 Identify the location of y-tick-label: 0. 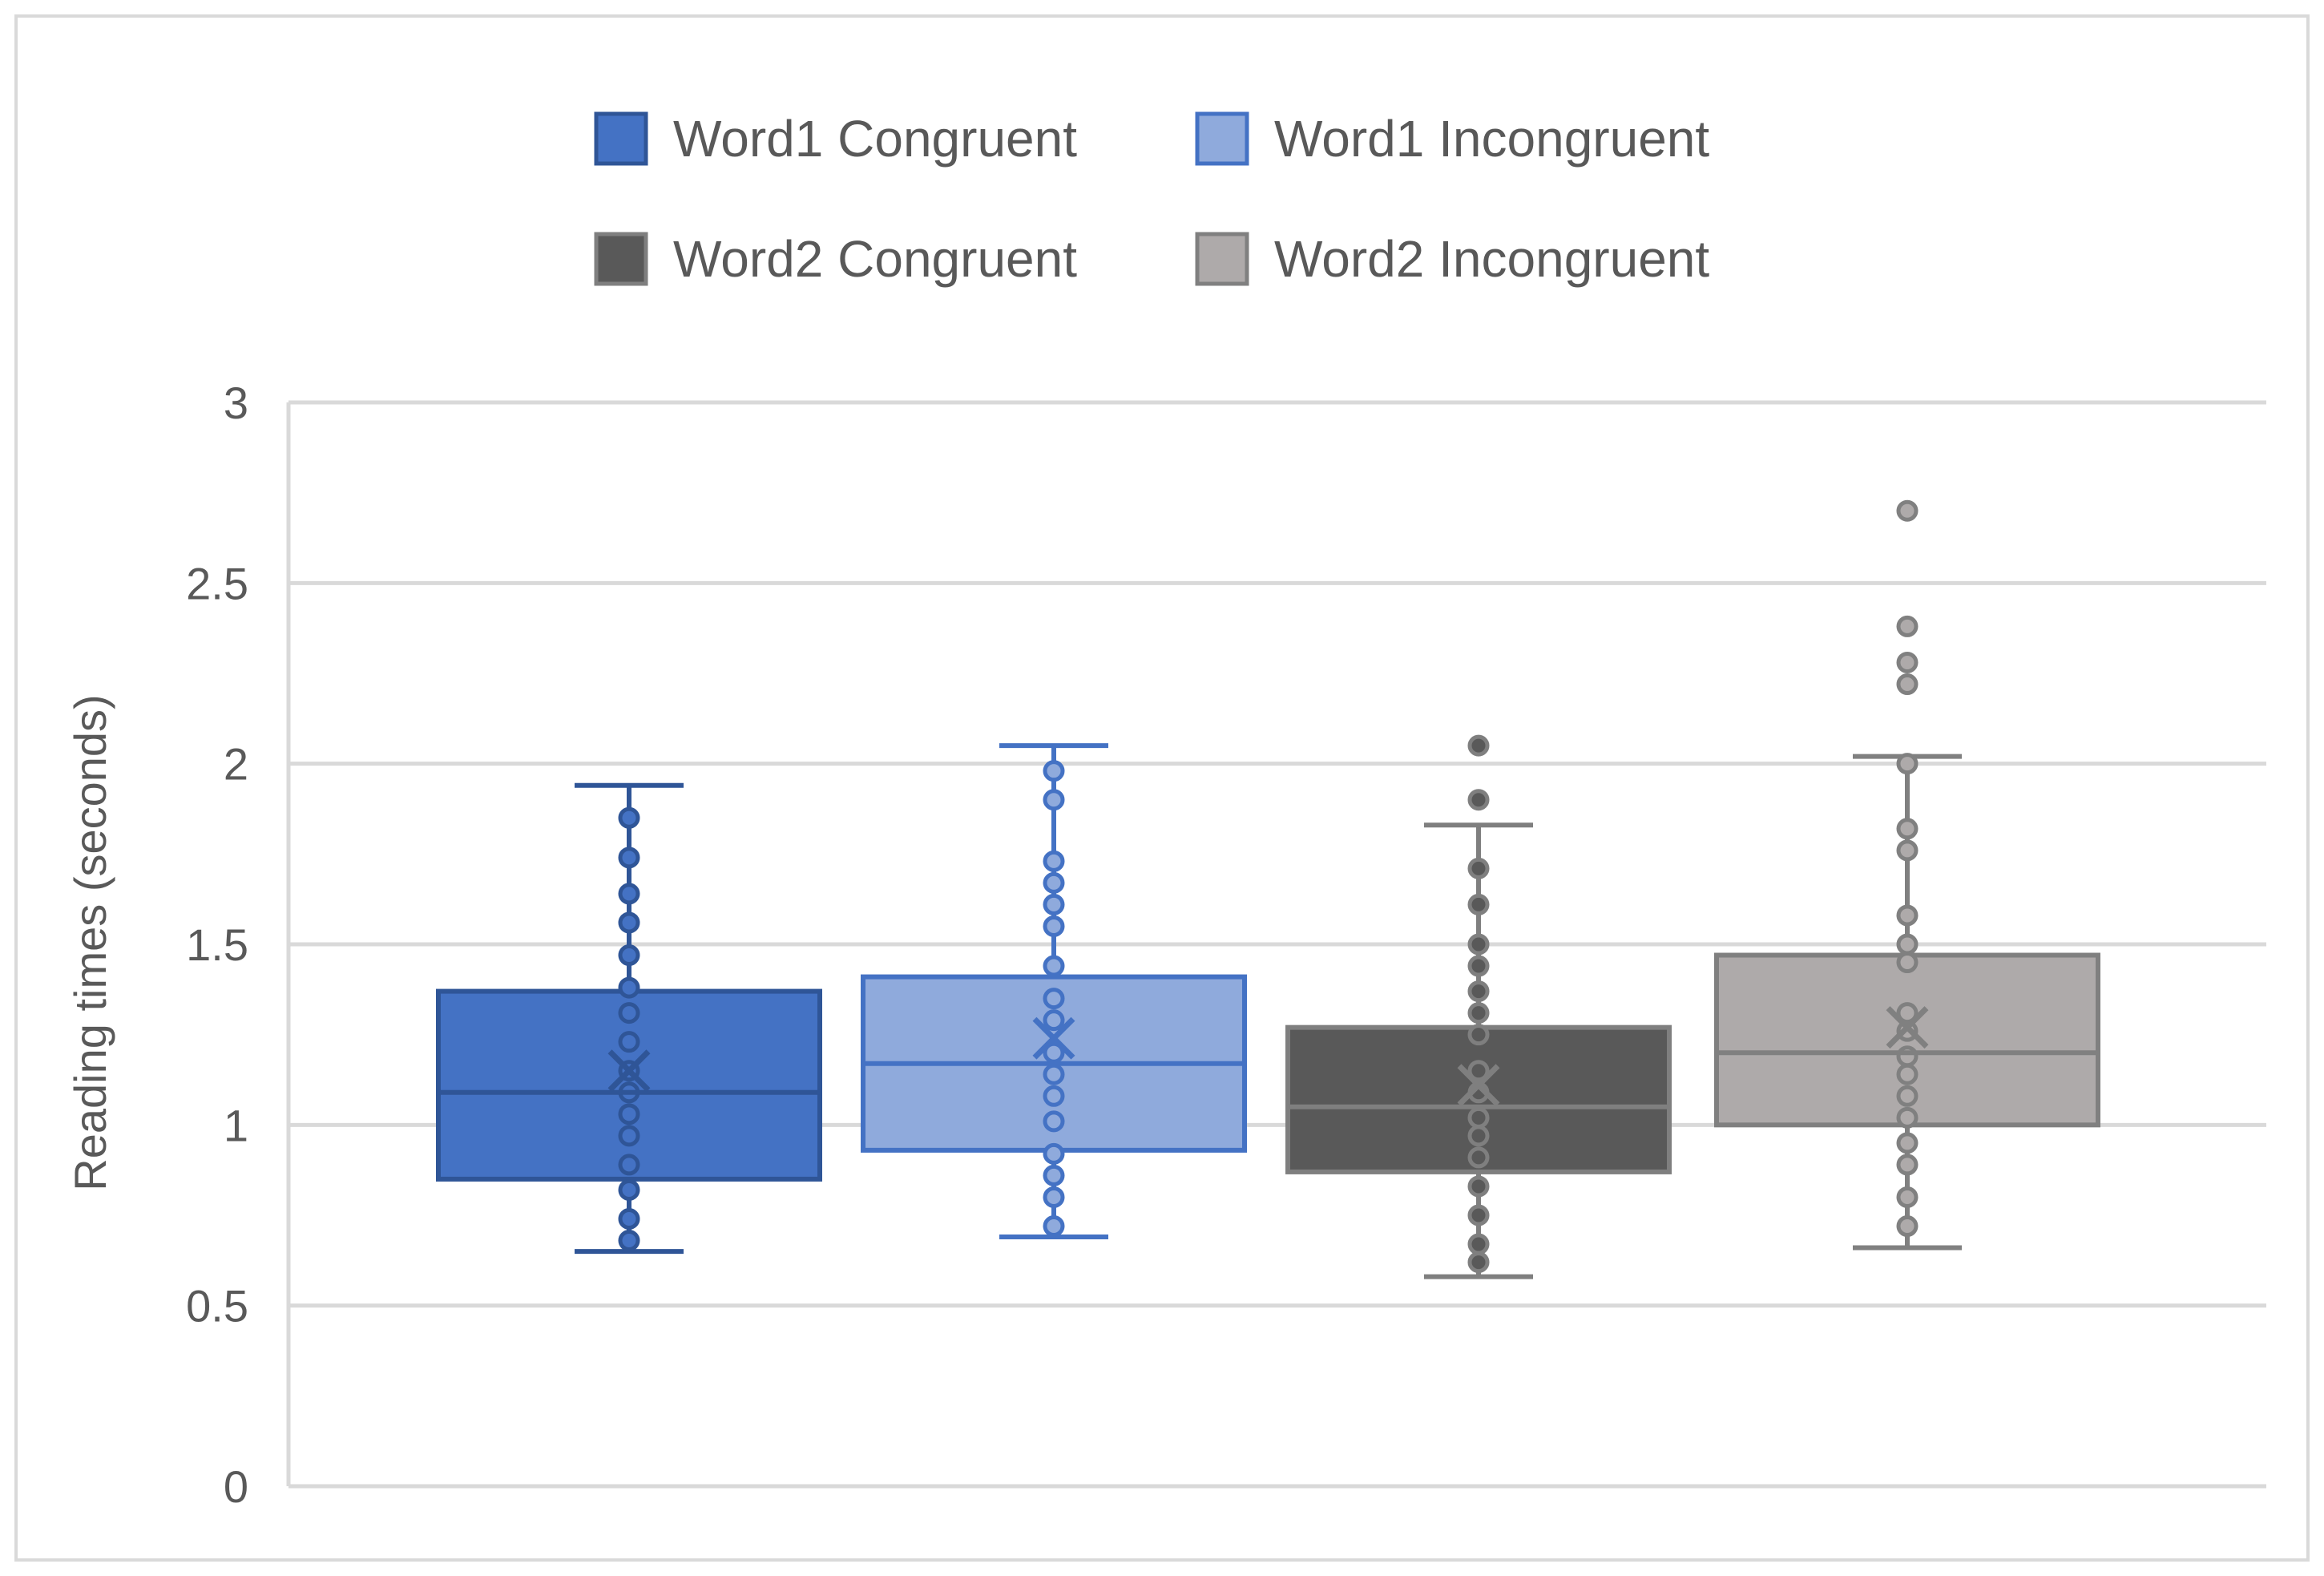
(236, 1486).